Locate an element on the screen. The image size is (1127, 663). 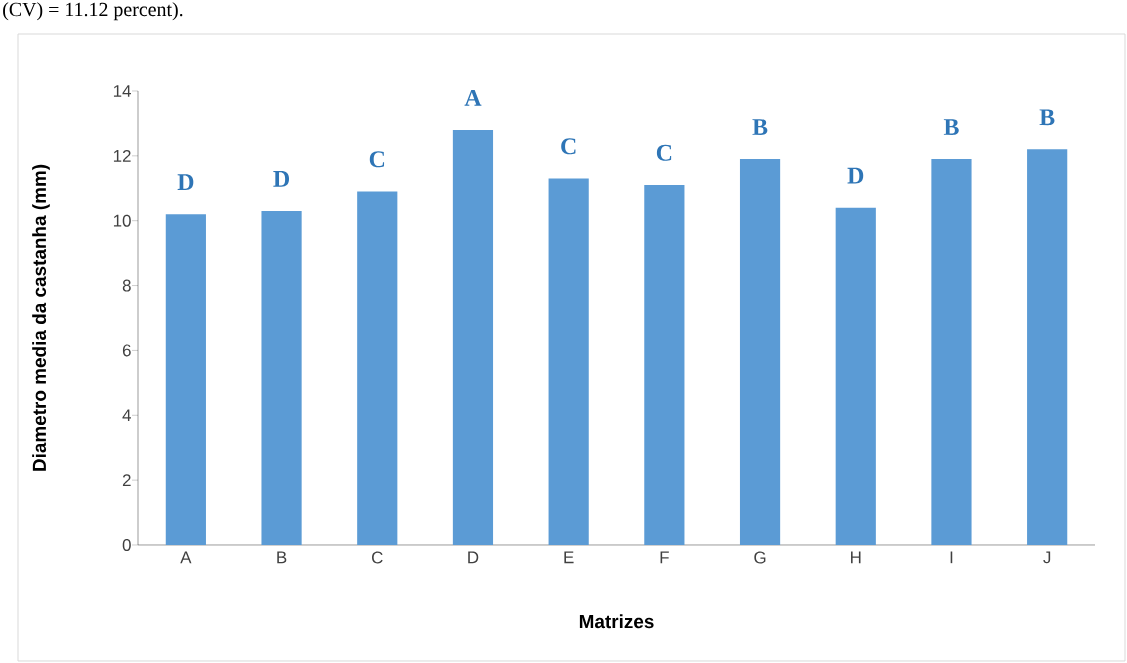
x-tick-label: J is located at coordinates (1047, 557).